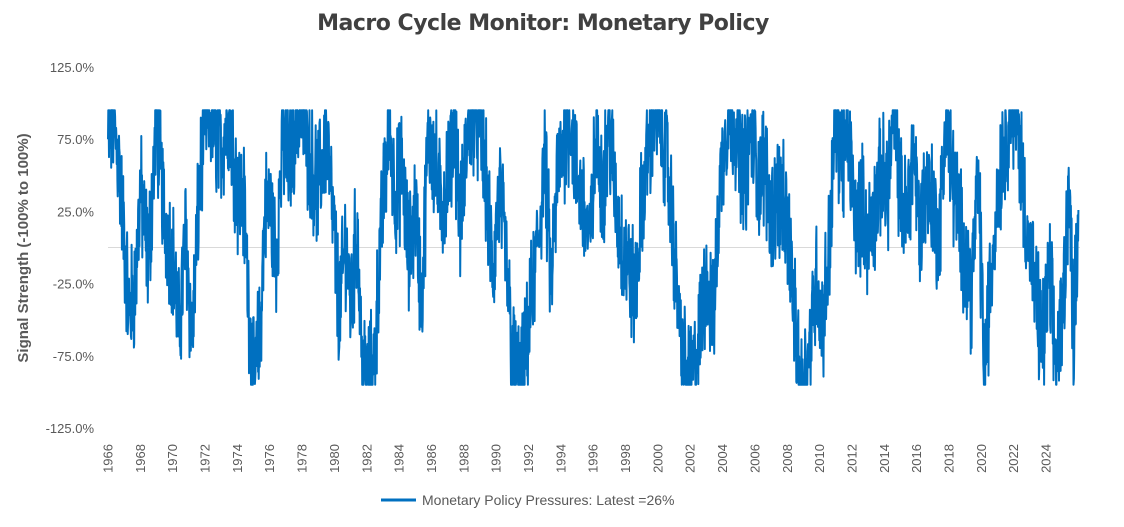  Describe the element at coordinates (948, 458) in the screenshot. I see `x-tick-label: 2018` at that location.